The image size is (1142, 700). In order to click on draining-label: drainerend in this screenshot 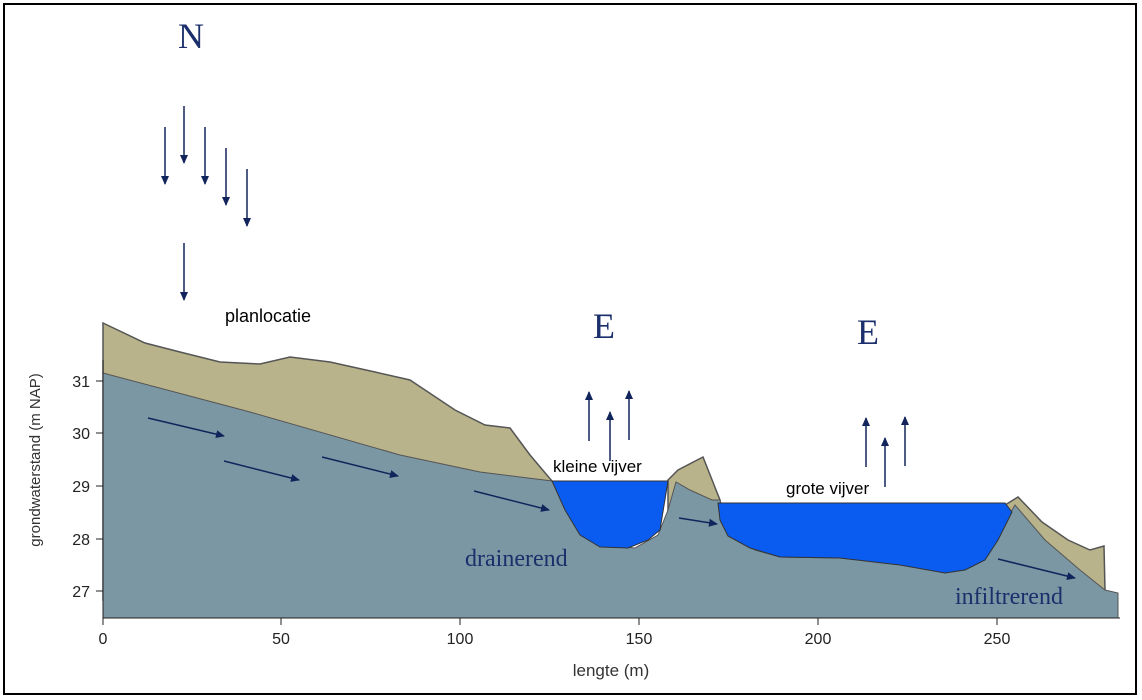, I will do `click(516, 559)`.